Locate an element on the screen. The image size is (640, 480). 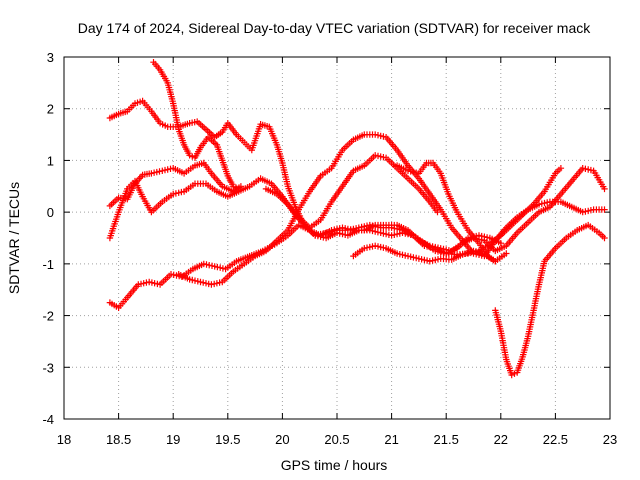
x-axis-label: GPS time / hours is located at coordinates (334, 465).